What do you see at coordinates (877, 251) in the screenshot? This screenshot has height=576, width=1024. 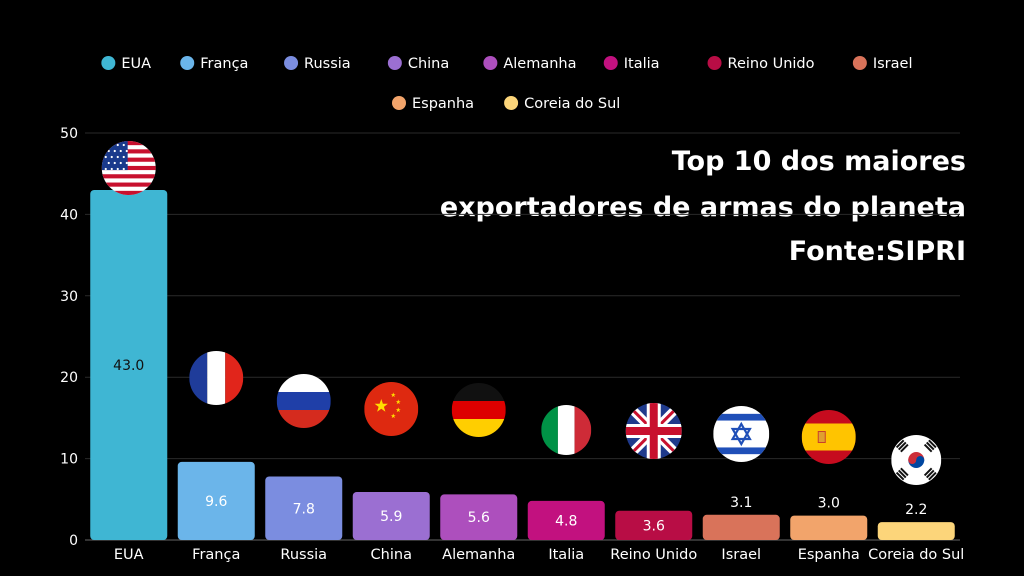 I see `chart-title-line-3: Fonte:SIPRI` at bounding box center [877, 251].